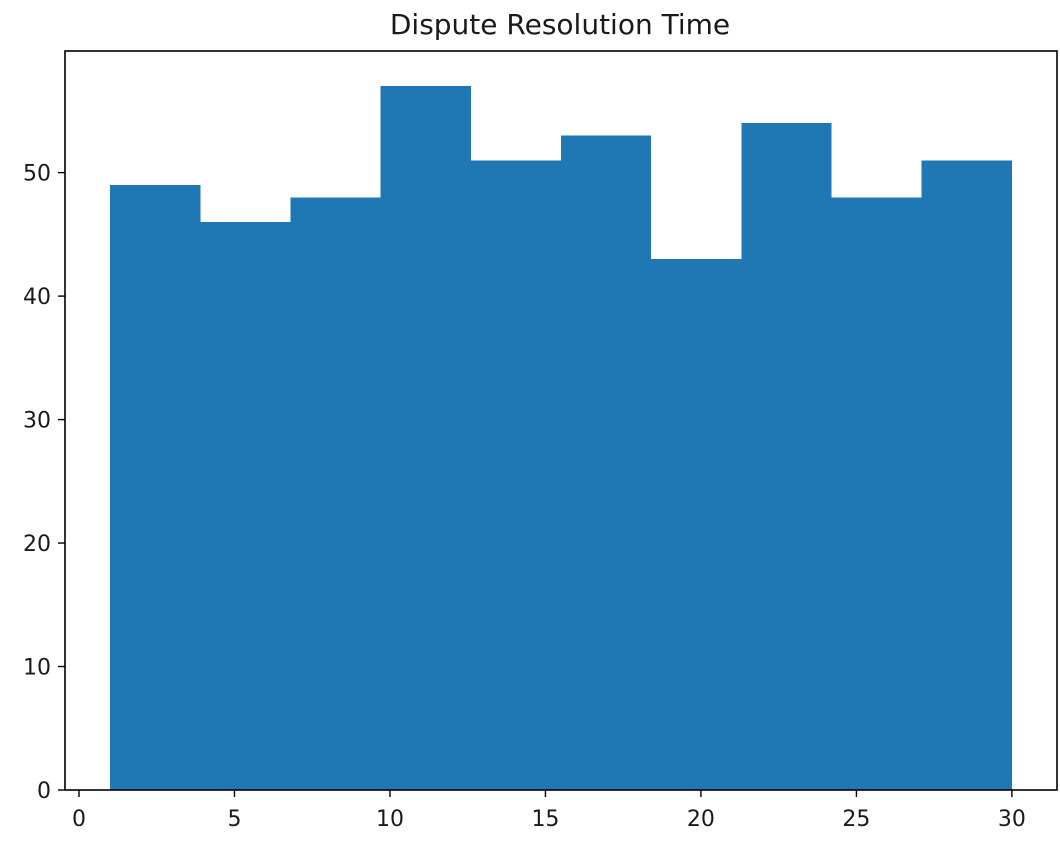 The height and width of the screenshot is (850, 1060). Describe the element at coordinates (545, 819) in the screenshot. I see `x-tick-label: 15` at that location.